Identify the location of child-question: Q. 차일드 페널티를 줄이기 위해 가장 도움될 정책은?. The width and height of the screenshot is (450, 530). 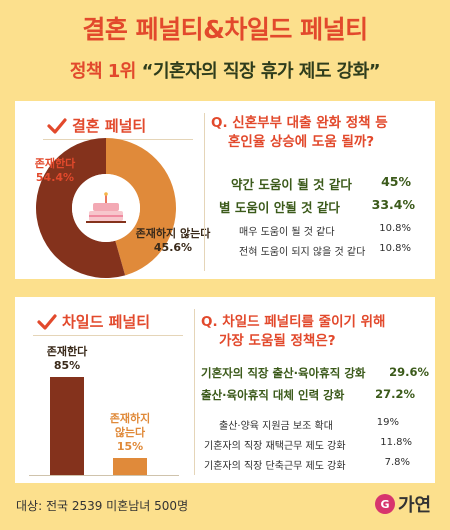
(316, 332).